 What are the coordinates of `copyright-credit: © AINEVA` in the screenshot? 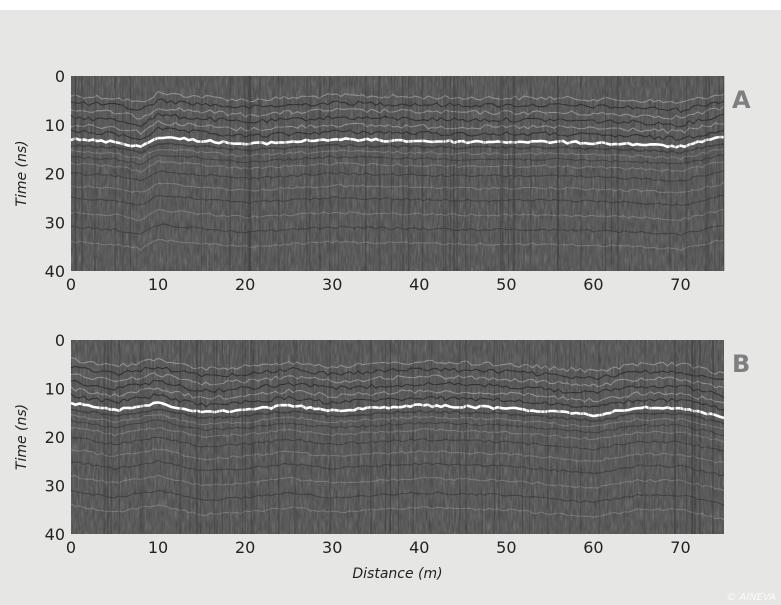 It's located at (751, 597).